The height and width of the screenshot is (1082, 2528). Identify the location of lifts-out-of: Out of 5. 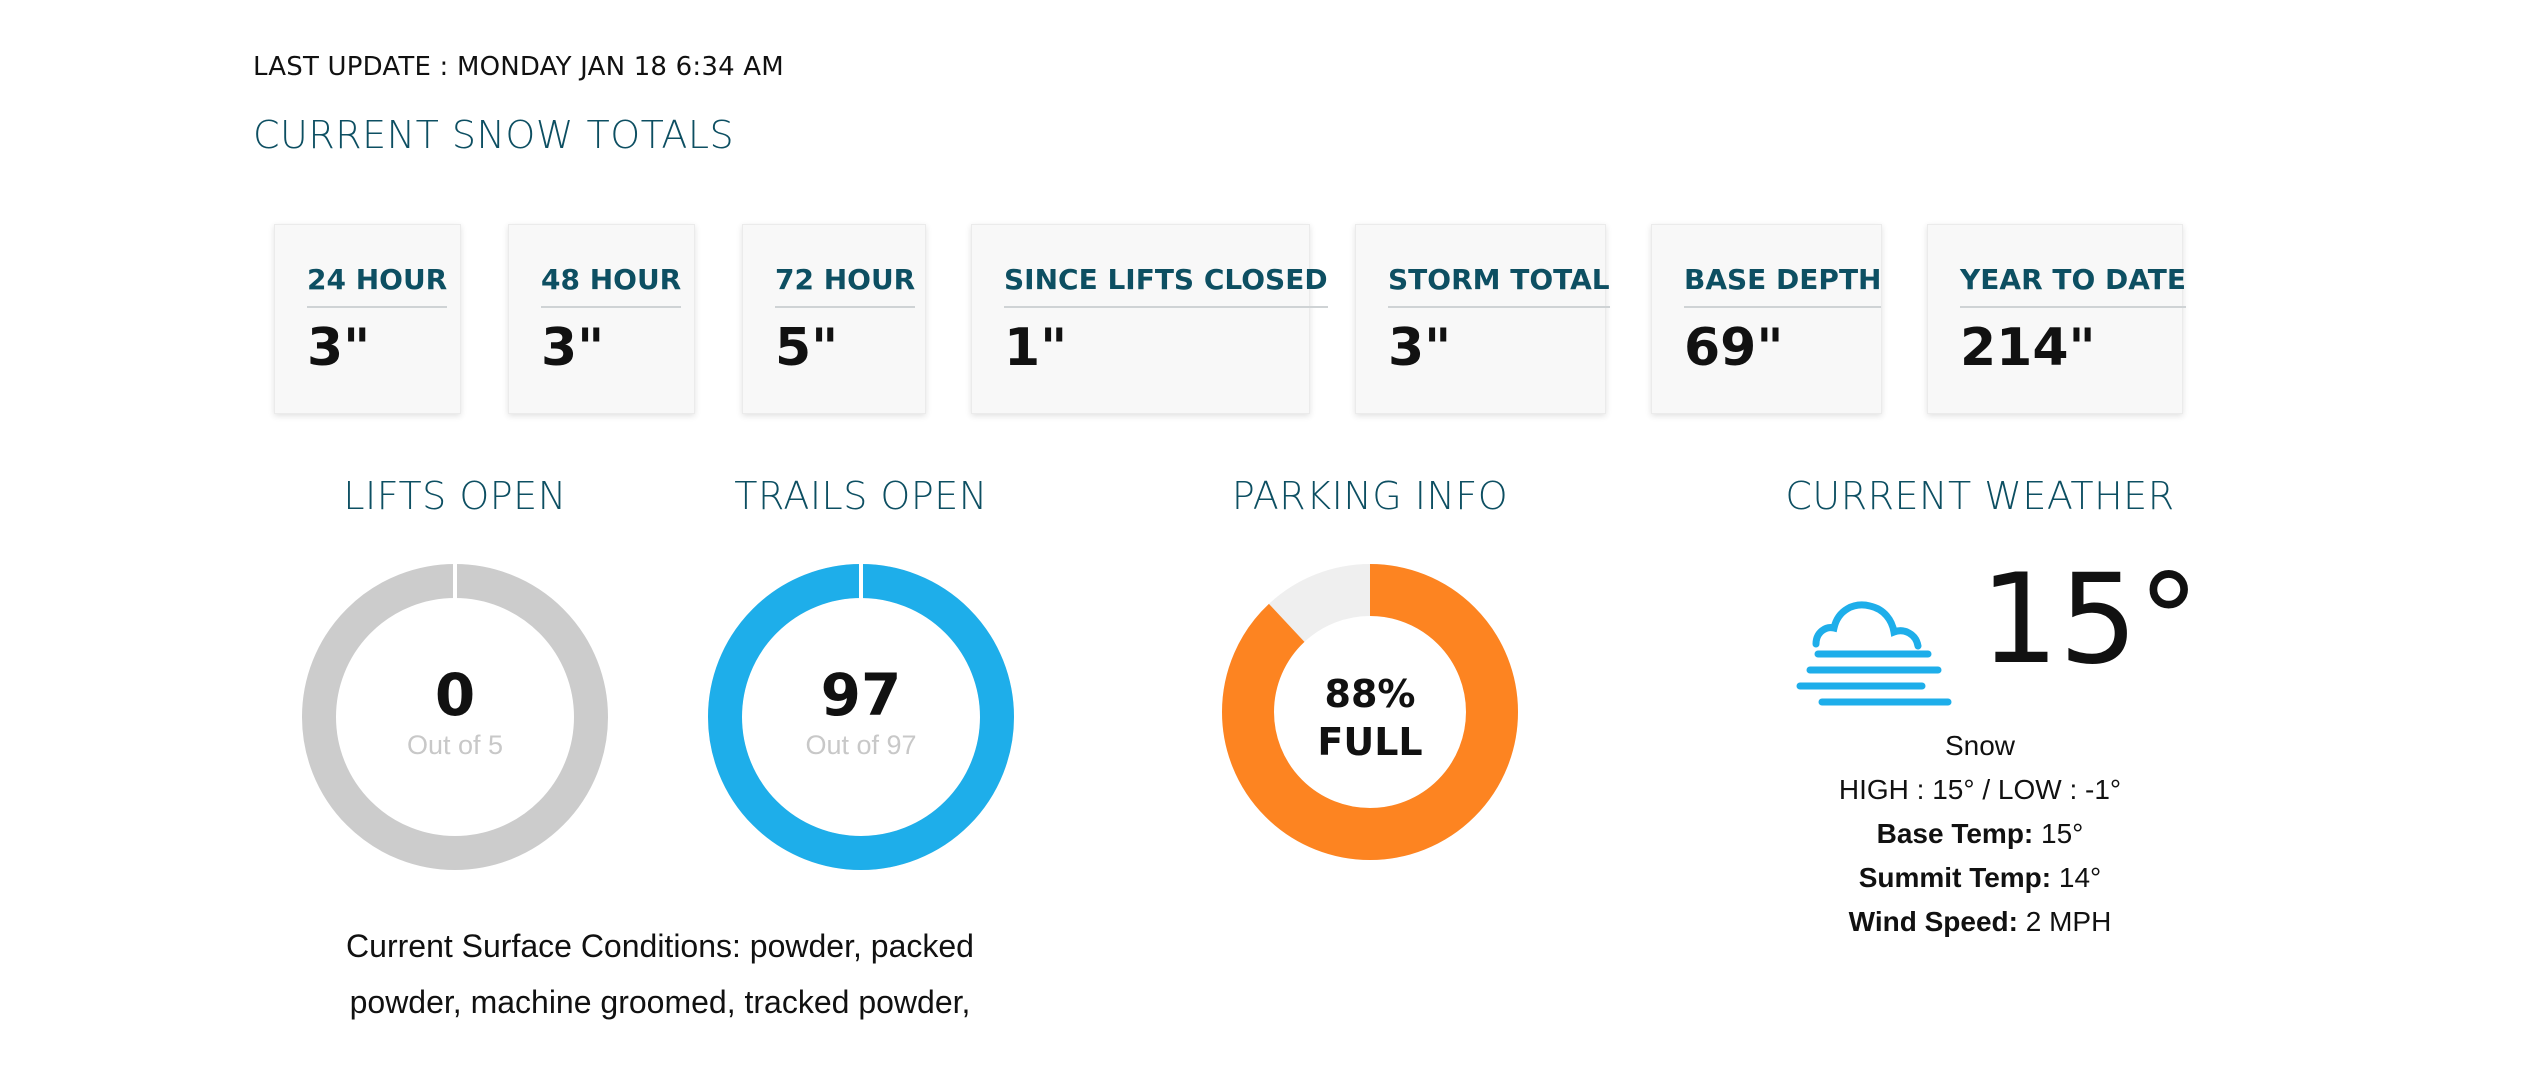
(455, 745).